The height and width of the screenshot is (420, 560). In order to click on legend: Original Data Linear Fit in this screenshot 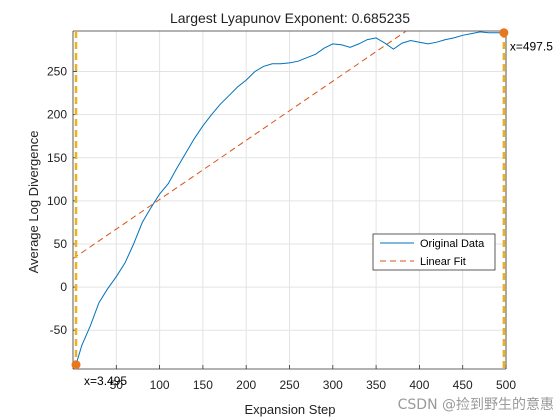, I will do `click(434, 252)`.